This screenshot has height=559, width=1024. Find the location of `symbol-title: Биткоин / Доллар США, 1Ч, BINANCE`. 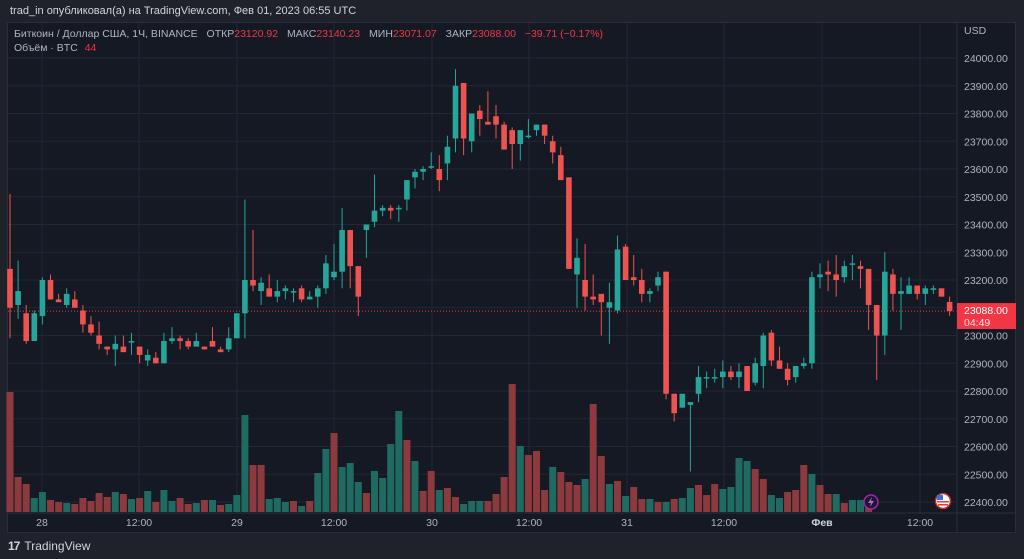

symbol-title: Биткоин / Доллар США, 1Ч, BINANCE is located at coordinates (106, 34).